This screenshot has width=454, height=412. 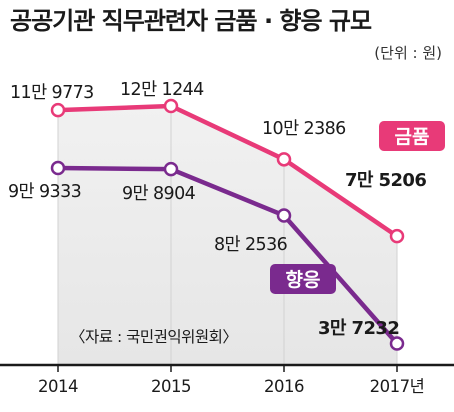 I want to click on source-label: 〈자료 : 국민권익위원회〉, so click(x=153, y=337).